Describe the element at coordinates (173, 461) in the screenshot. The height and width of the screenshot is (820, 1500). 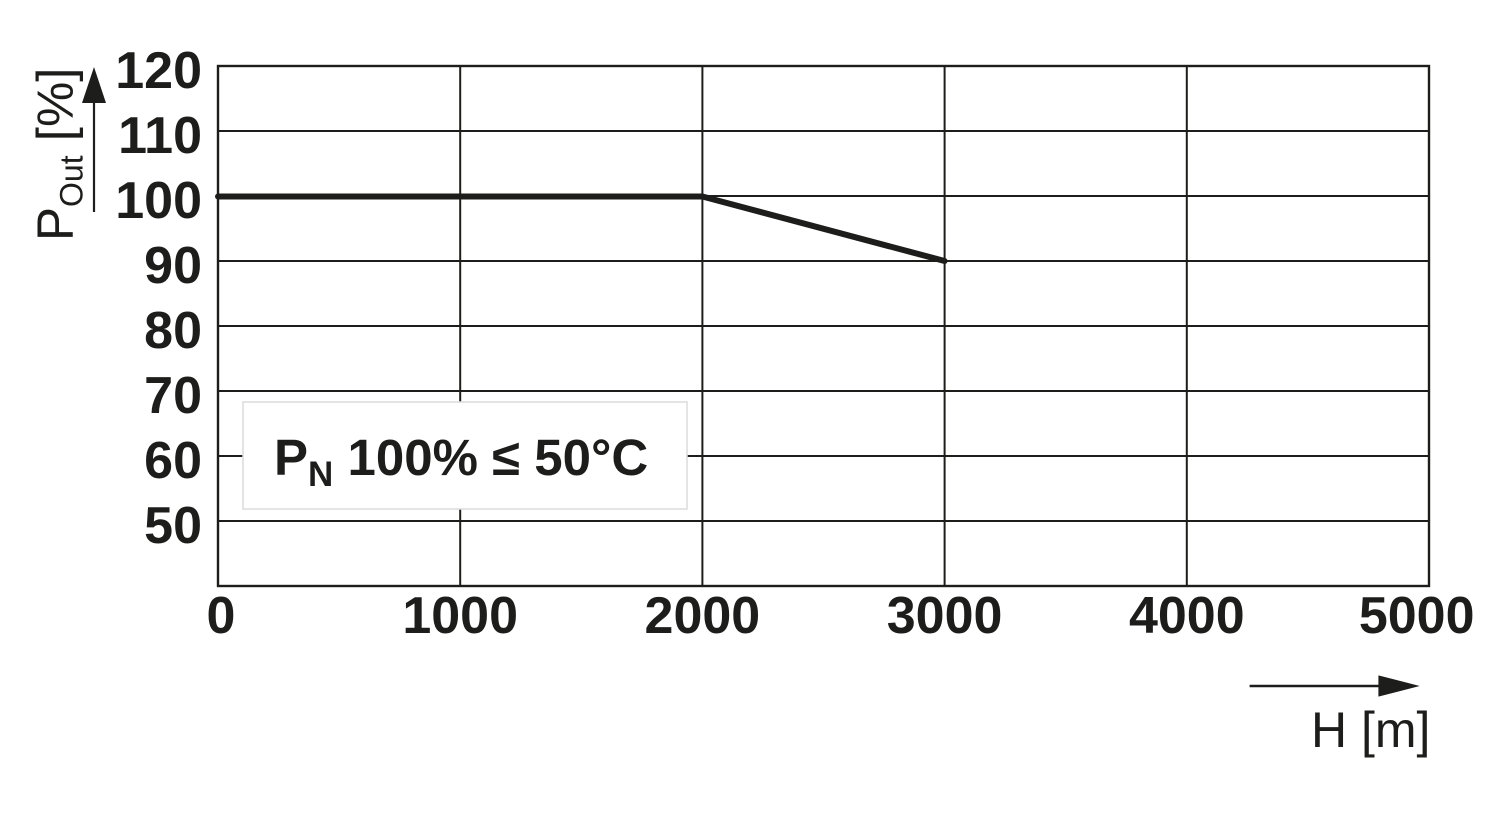
I see `svg-text: 60` at that location.